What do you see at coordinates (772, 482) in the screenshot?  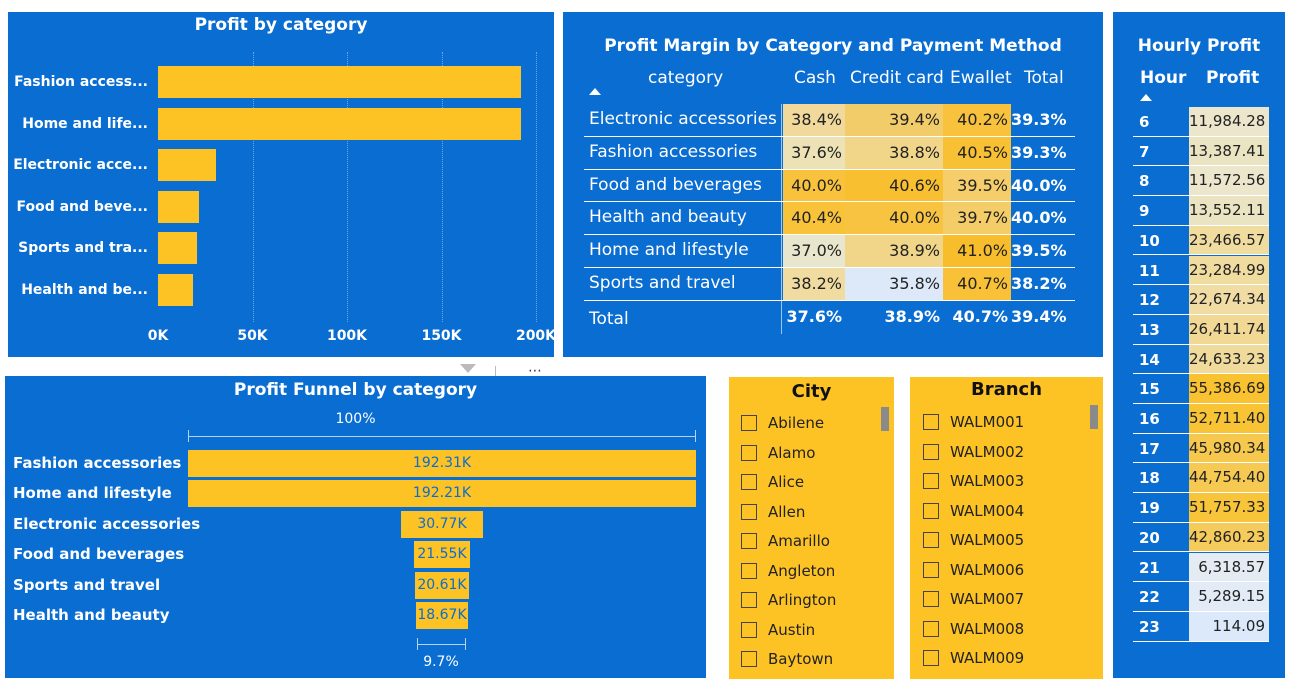 I see `city-item: Alice` at bounding box center [772, 482].